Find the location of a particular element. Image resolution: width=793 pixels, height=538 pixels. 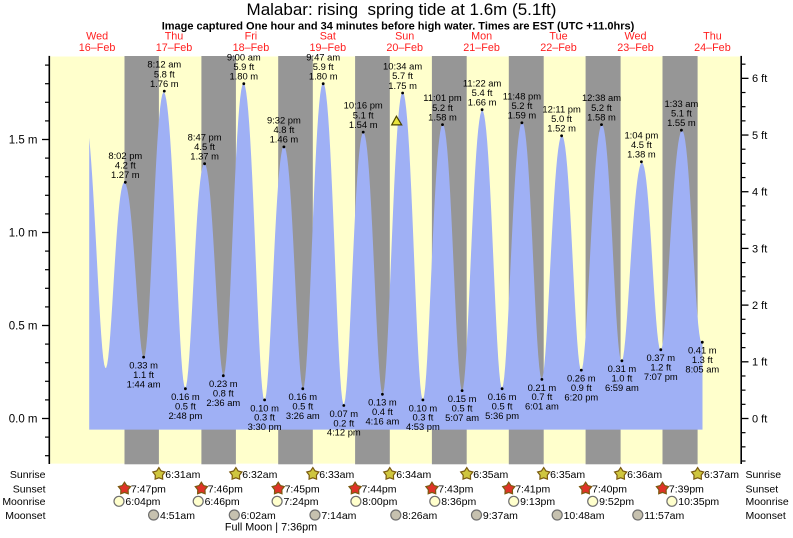

svg-text: 0.2 ft is located at coordinates (343, 422).